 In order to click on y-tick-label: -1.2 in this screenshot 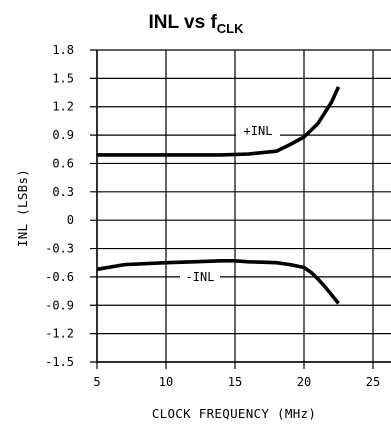, I will do `click(59, 334)`.